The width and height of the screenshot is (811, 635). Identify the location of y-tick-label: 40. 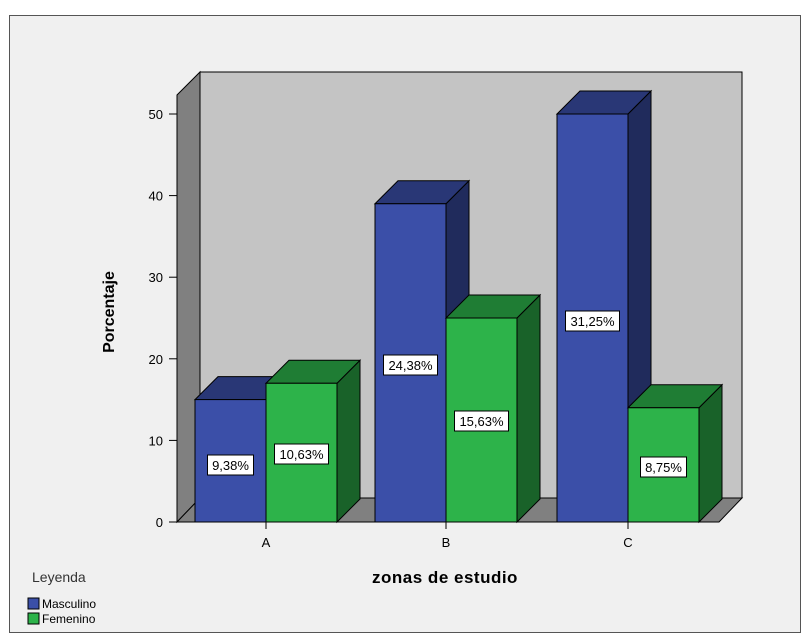
(156, 196).